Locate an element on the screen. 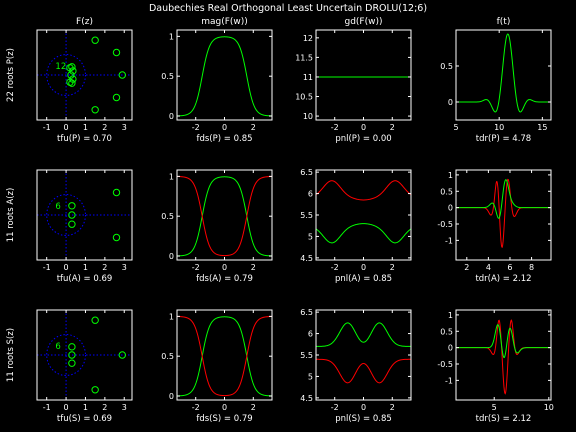 This screenshot has height=432, width=576. x-tick-label: 3 is located at coordinates (124, 267).